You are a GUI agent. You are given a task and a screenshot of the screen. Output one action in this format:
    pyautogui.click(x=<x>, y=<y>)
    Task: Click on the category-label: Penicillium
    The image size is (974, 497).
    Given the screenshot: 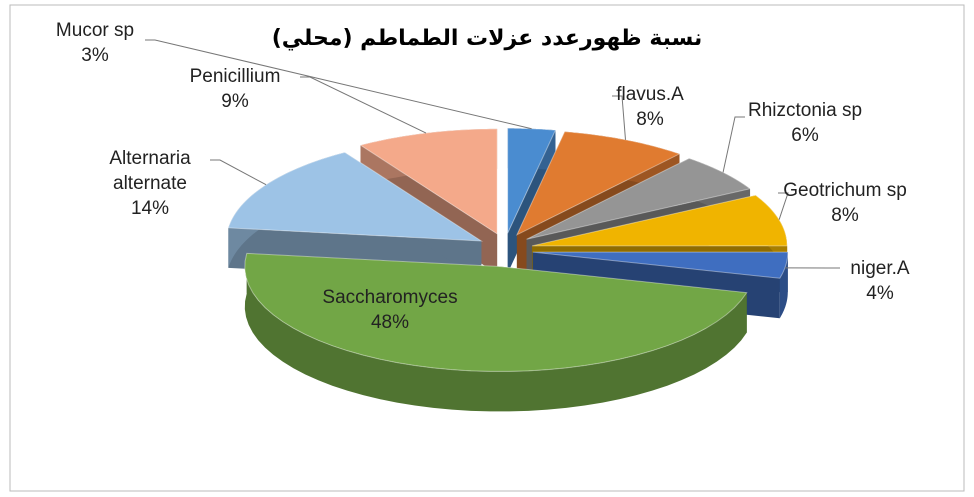 What is the action you would take?
    pyautogui.click(x=235, y=76)
    